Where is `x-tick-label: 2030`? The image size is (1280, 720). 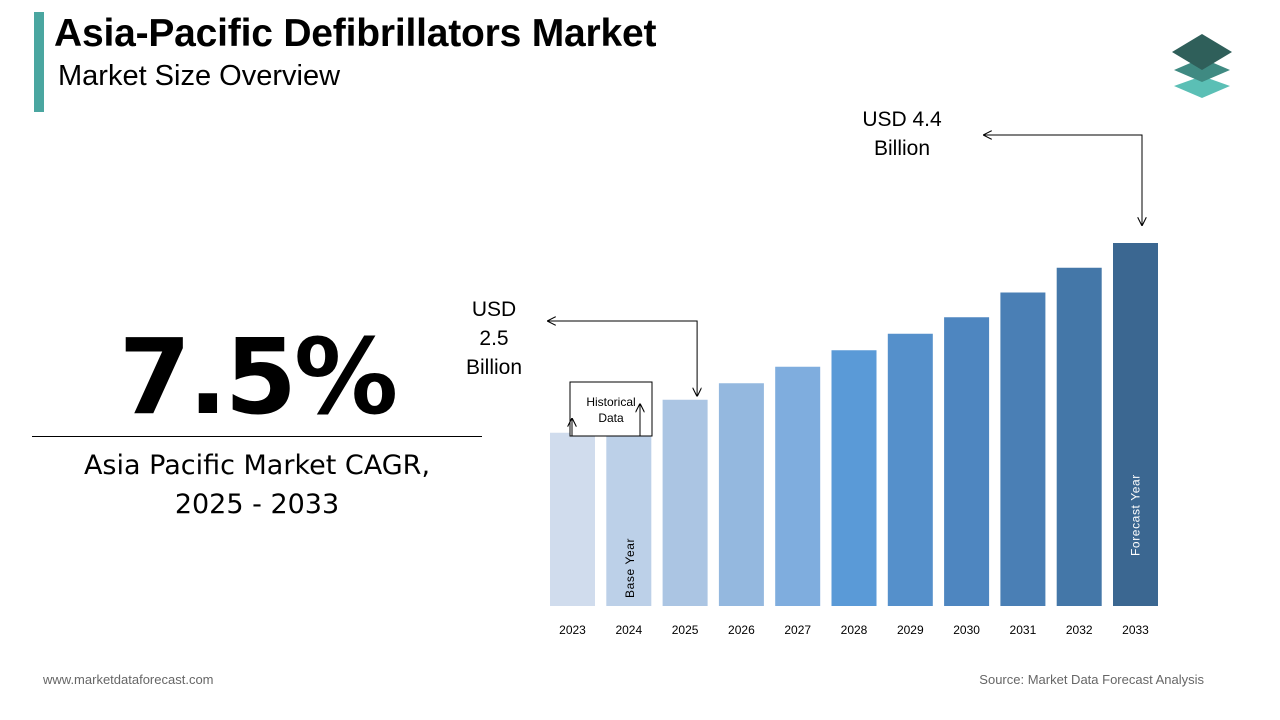 x-tick-label: 2030 is located at coordinates (966, 630).